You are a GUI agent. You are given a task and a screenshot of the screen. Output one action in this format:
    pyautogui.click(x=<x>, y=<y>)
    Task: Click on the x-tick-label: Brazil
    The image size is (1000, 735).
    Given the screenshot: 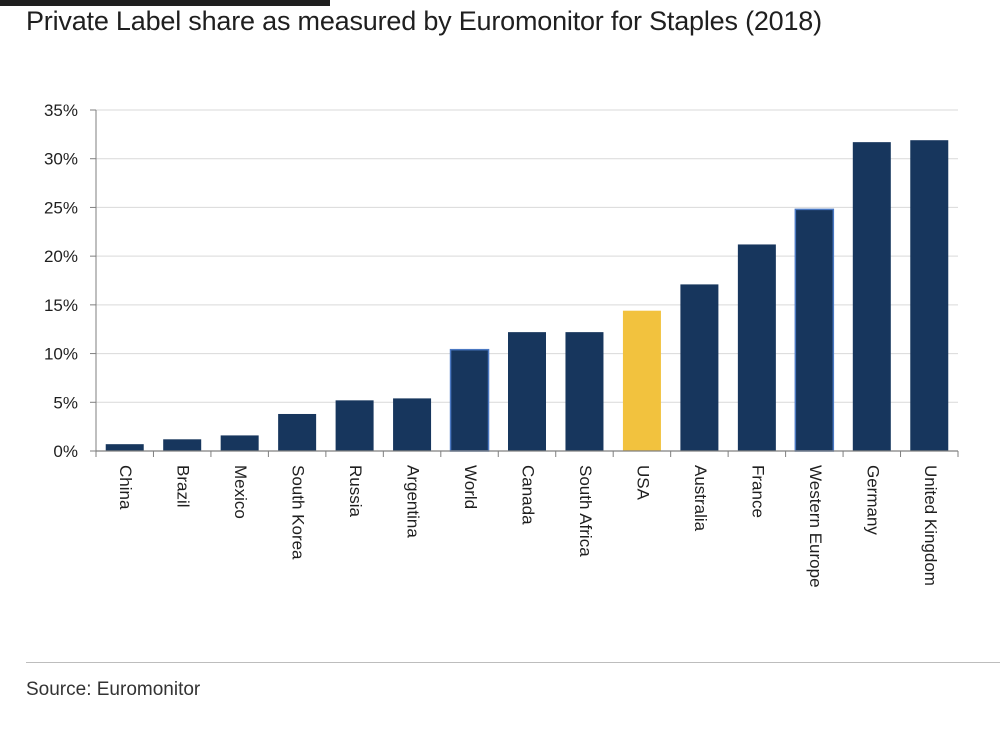 What is the action you would take?
    pyautogui.click(x=183, y=486)
    